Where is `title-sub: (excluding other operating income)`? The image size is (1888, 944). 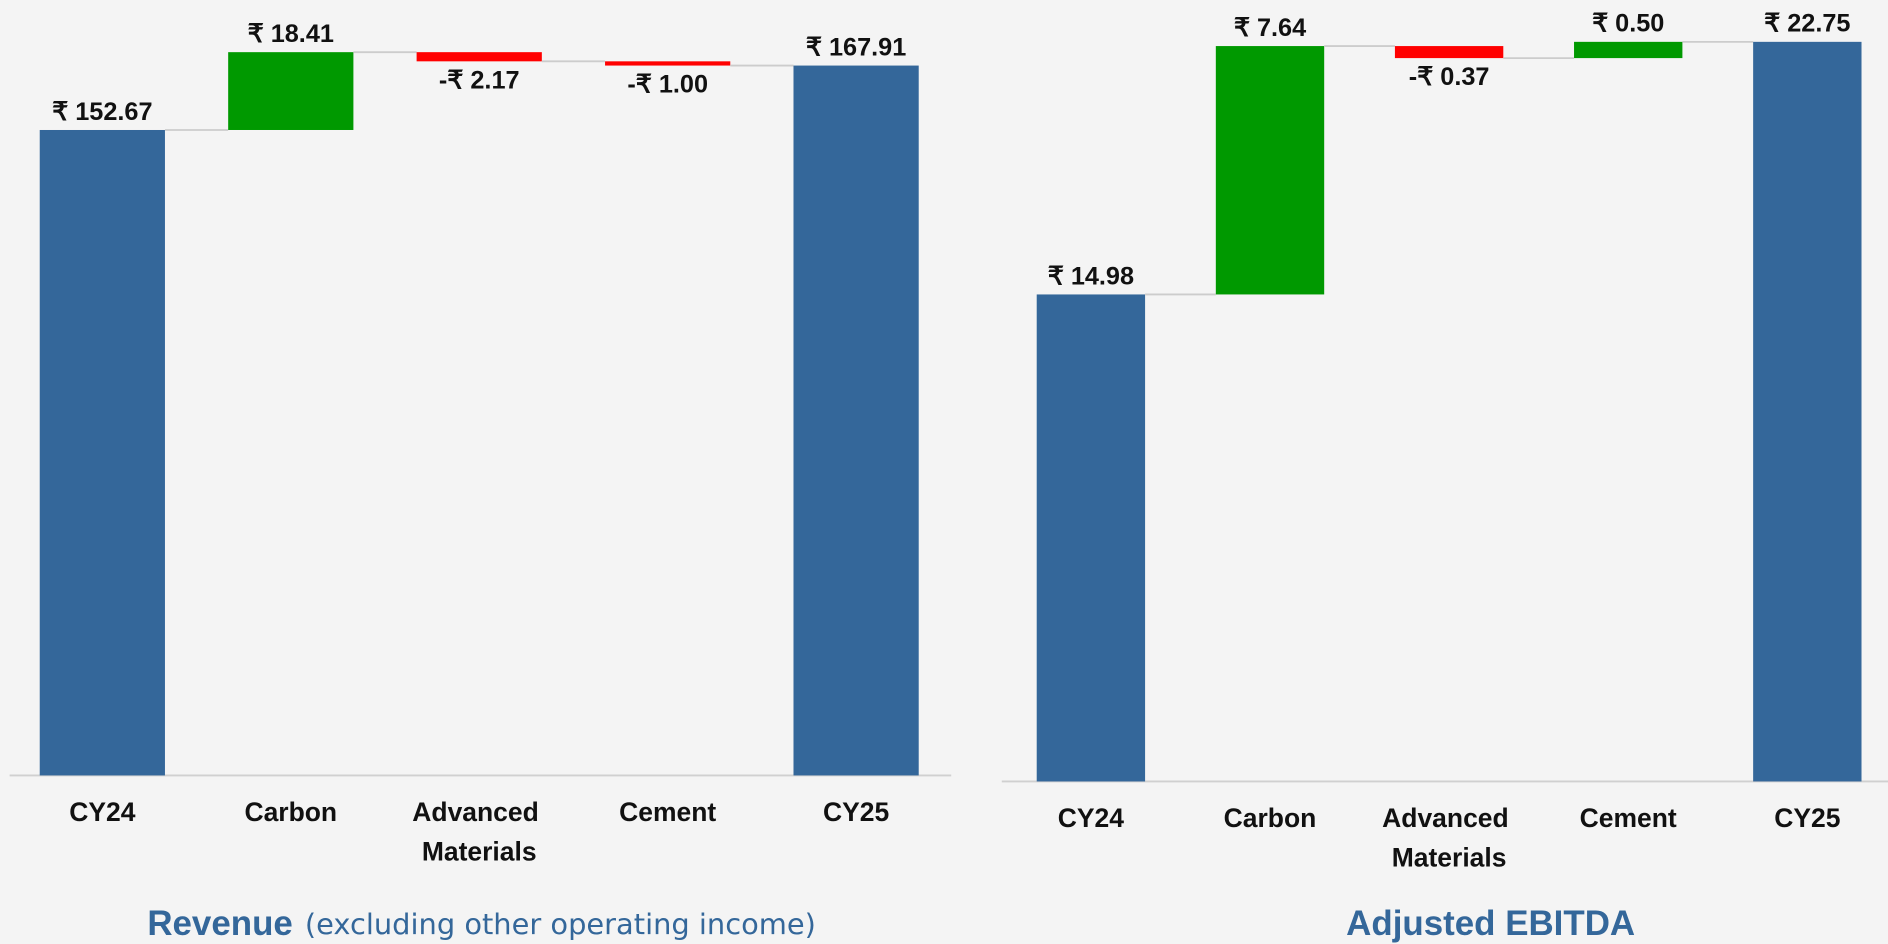 title-sub: (excluding other operating income) is located at coordinates (560, 924).